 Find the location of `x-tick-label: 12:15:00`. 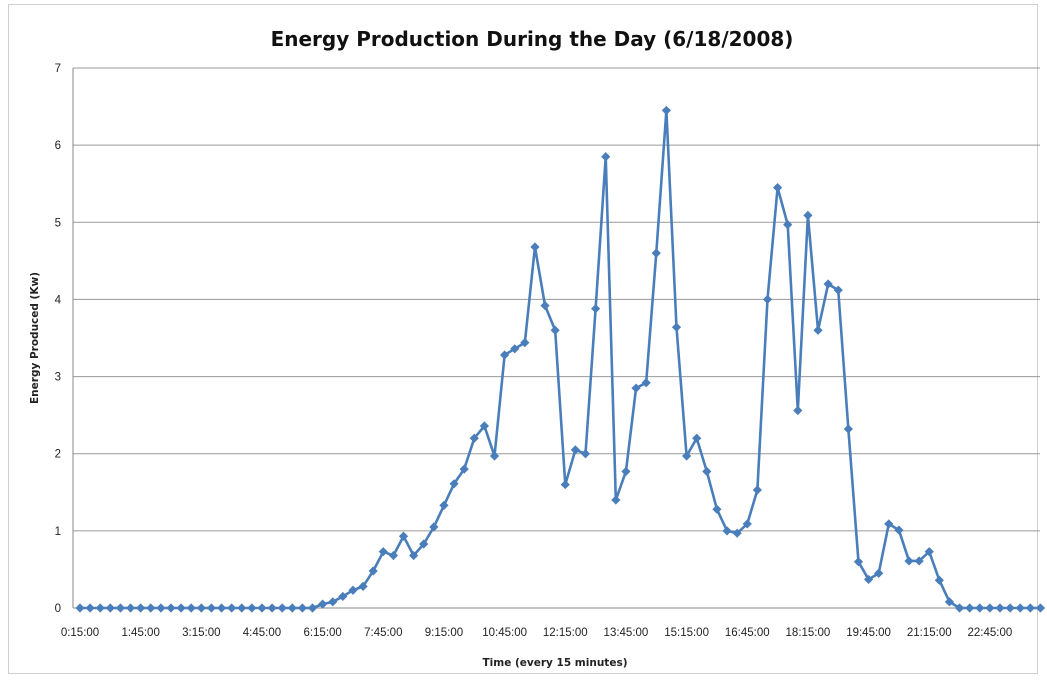

x-tick-label: 12:15:00 is located at coordinates (565, 633).